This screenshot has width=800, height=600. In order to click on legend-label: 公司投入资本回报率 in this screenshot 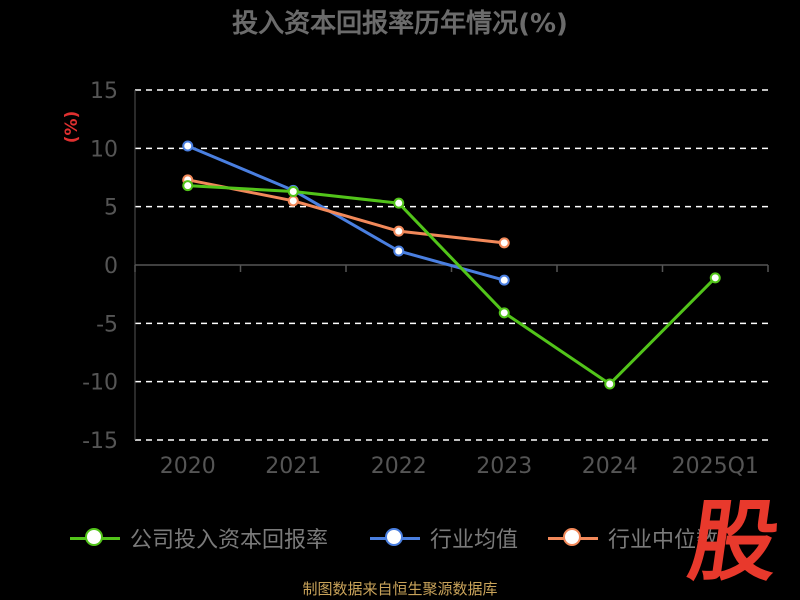, I will do `click(229, 540)`.